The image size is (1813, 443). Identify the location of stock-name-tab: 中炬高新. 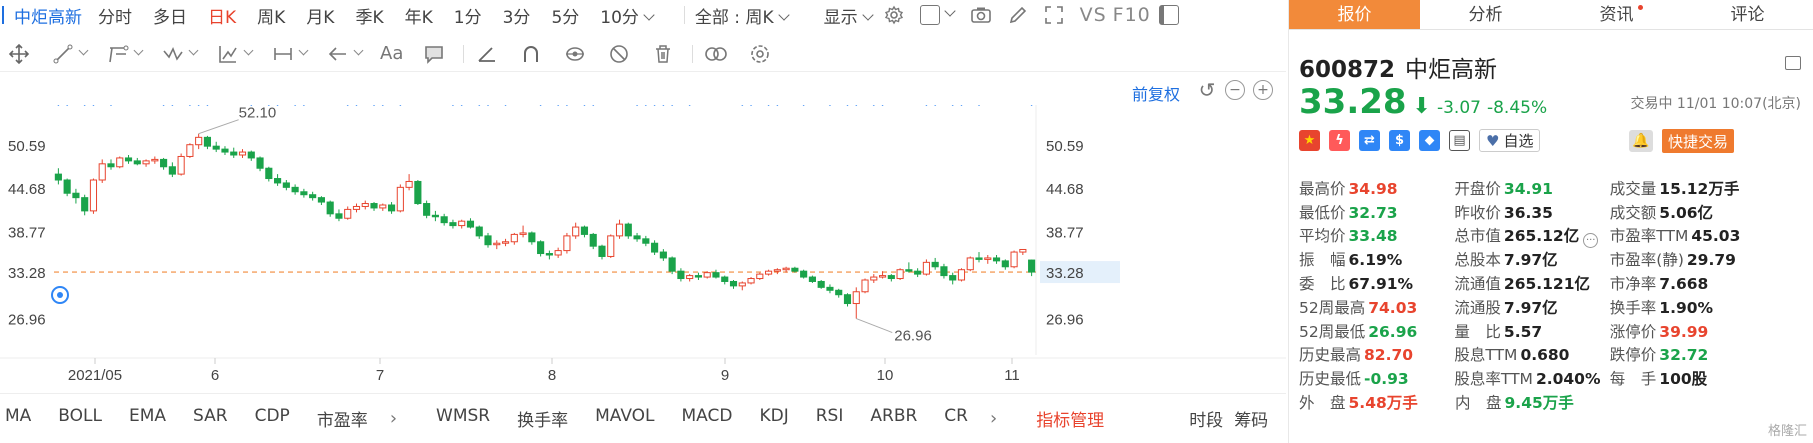
(48, 17).